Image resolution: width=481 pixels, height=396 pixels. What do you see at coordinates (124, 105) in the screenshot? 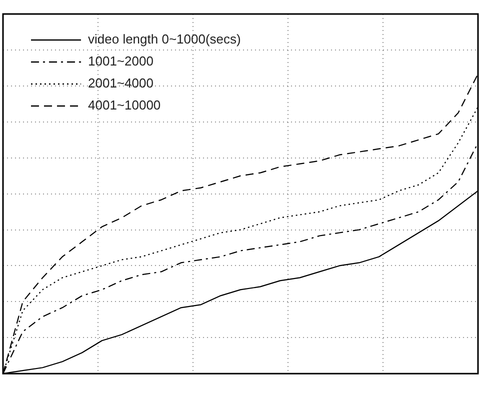
I see `legend-label: 4001~10000` at bounding box center [124, 105].